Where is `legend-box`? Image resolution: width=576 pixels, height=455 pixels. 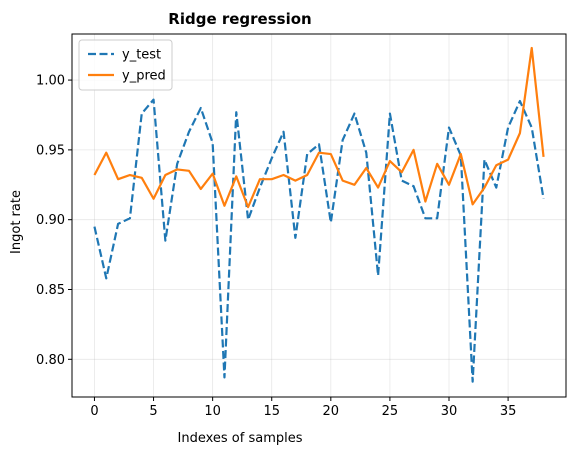 legend-box is located at coordinates (125, 65).